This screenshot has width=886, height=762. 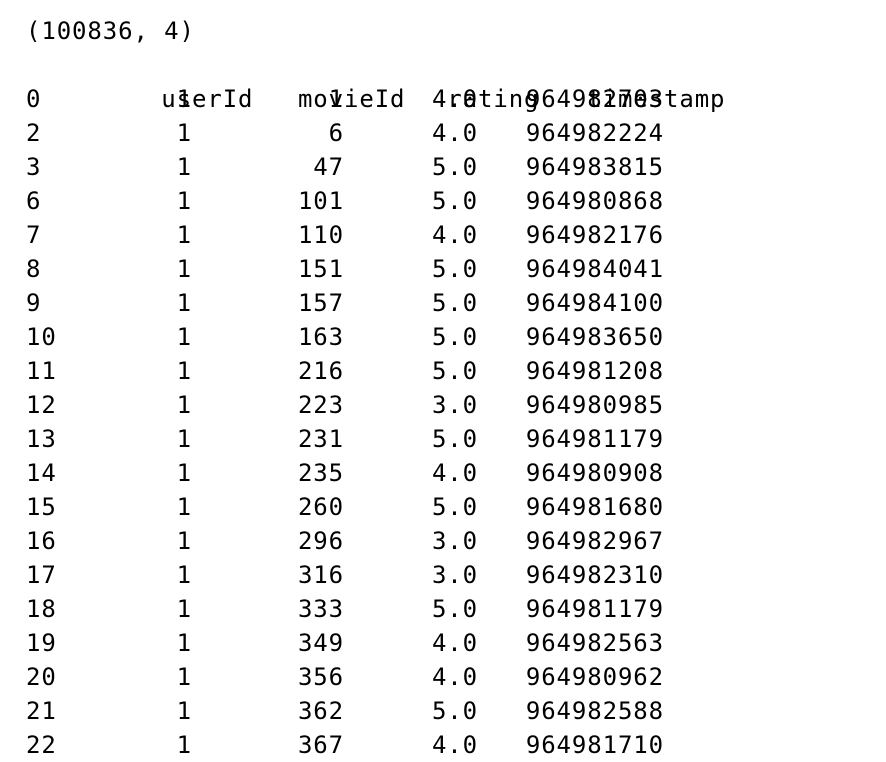 I want to click on movieid-cell: 216, so click(x=320, y=371).